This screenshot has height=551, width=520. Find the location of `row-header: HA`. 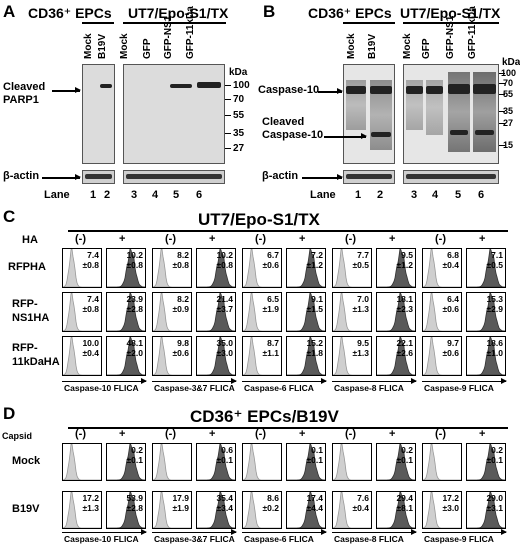

row-header: HA is located at coordinates (30, 240).